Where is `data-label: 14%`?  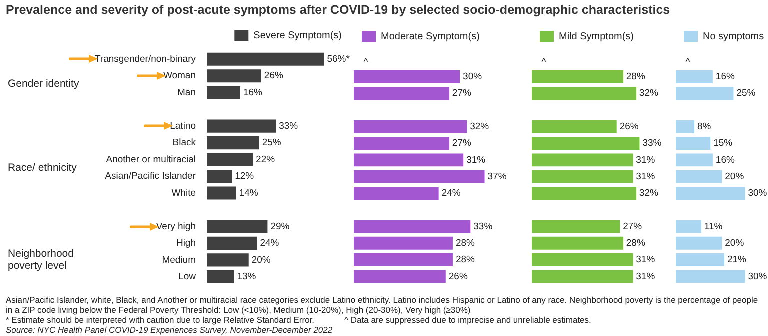 data-label: 14% is located at coordinates (249, 193).